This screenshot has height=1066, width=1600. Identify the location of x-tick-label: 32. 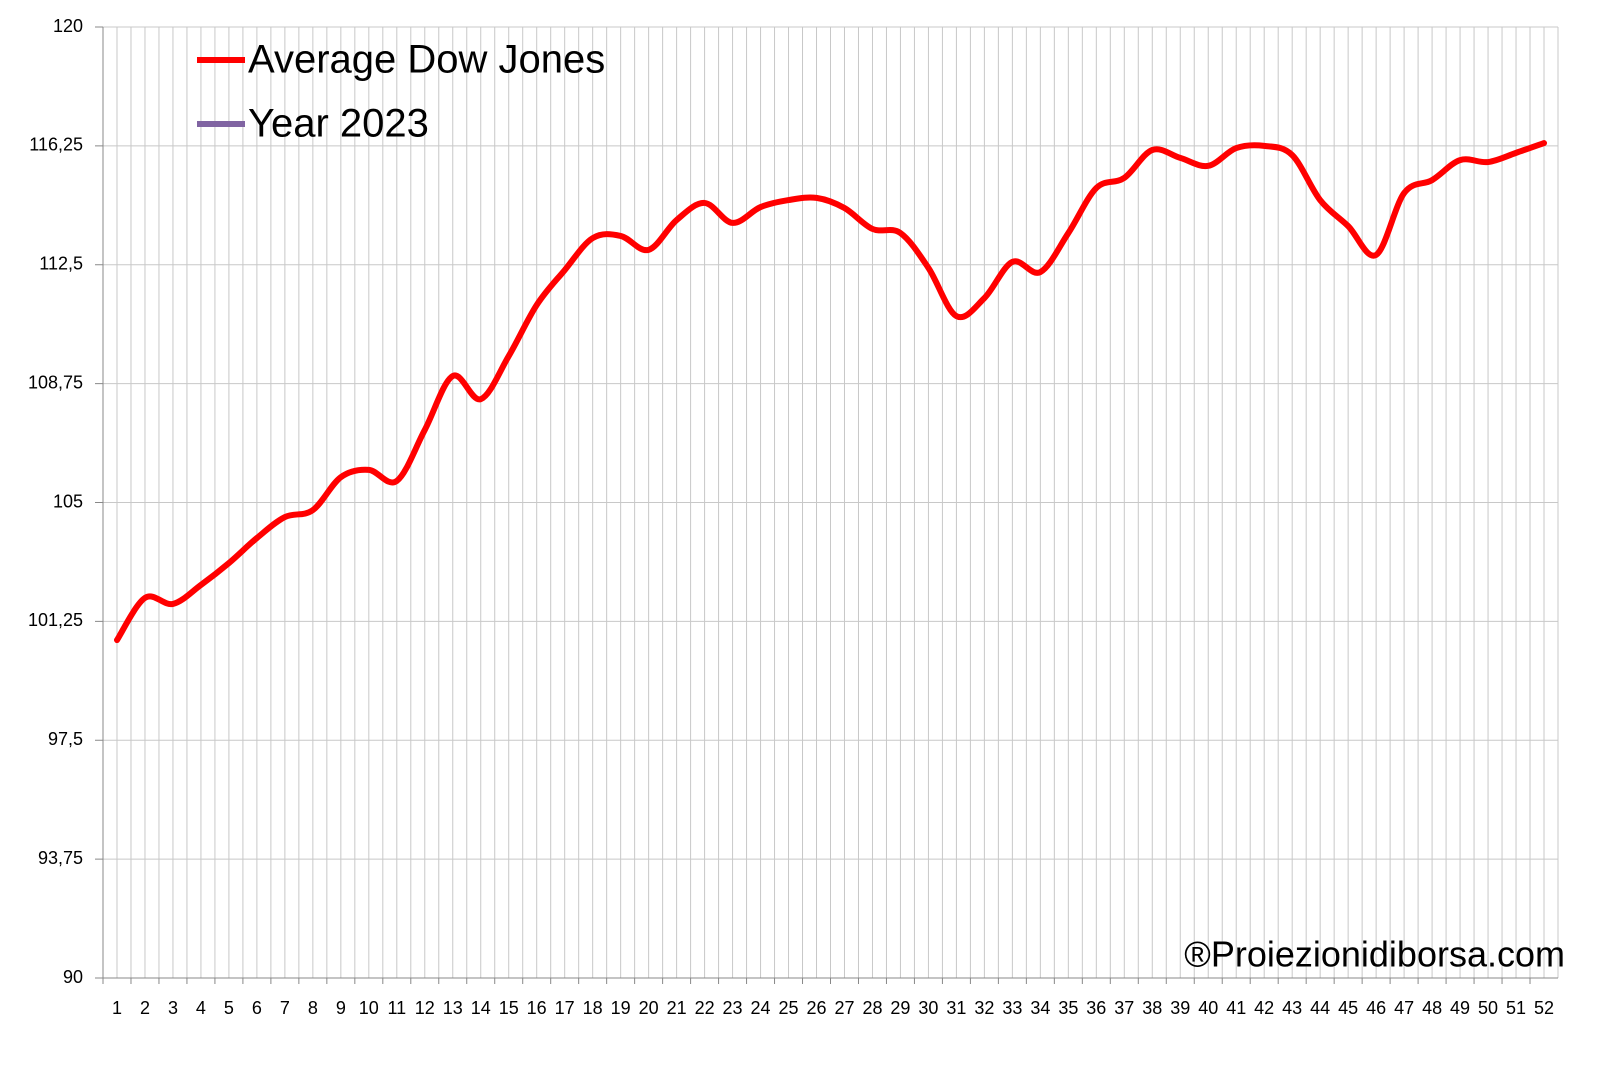
(984, 1008).